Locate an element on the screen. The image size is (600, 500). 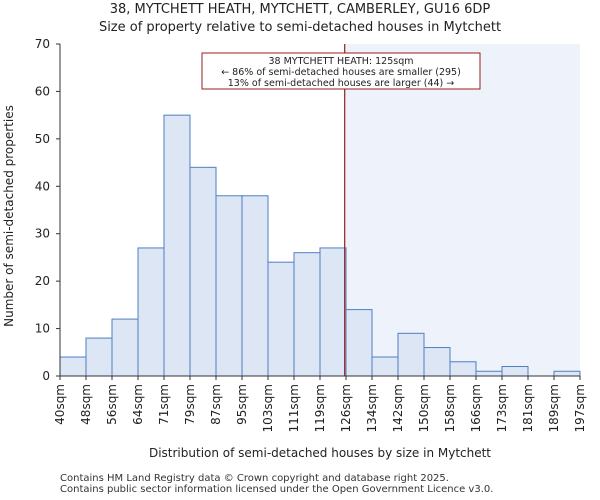
x-tick-label: 181sqm is located at coordinates (528, 408).